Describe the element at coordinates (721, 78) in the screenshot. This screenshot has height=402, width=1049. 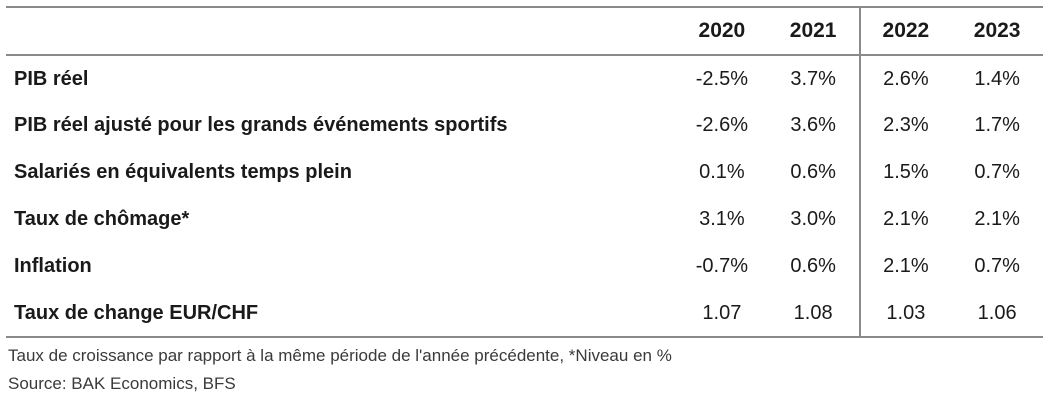
I see `cell-value: -2.5%` at that location.